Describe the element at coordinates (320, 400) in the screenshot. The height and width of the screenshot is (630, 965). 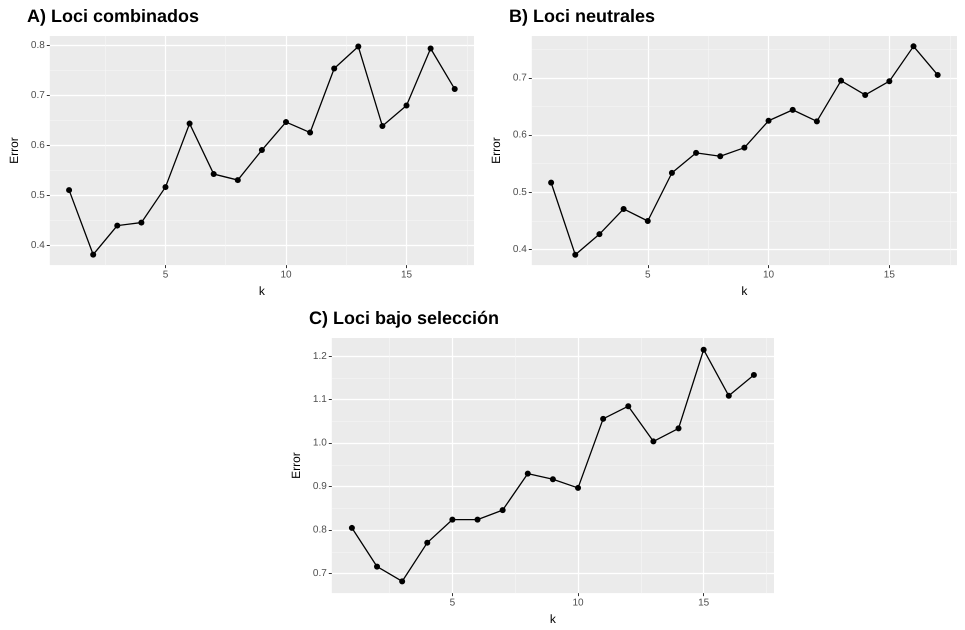
I see `y-tick-label: 1.1` at that location.